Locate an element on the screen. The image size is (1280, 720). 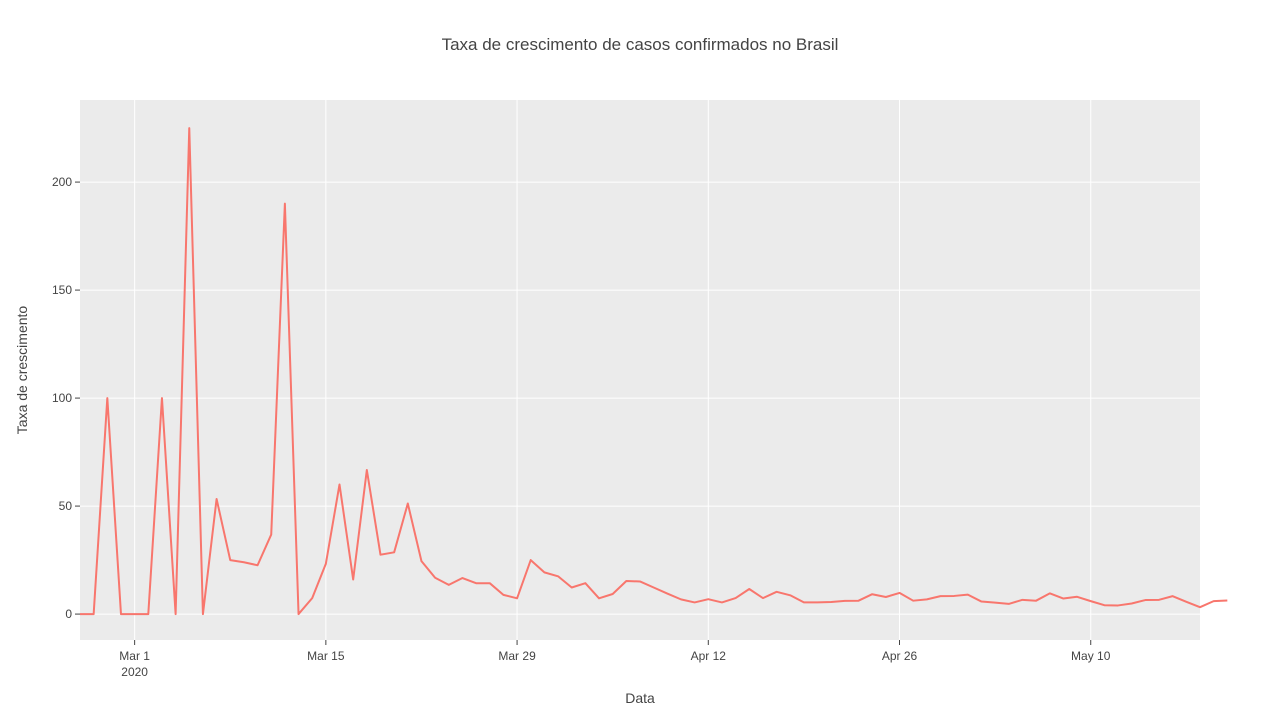
y-tick-label: 150 is located at coordinates (62, 290).